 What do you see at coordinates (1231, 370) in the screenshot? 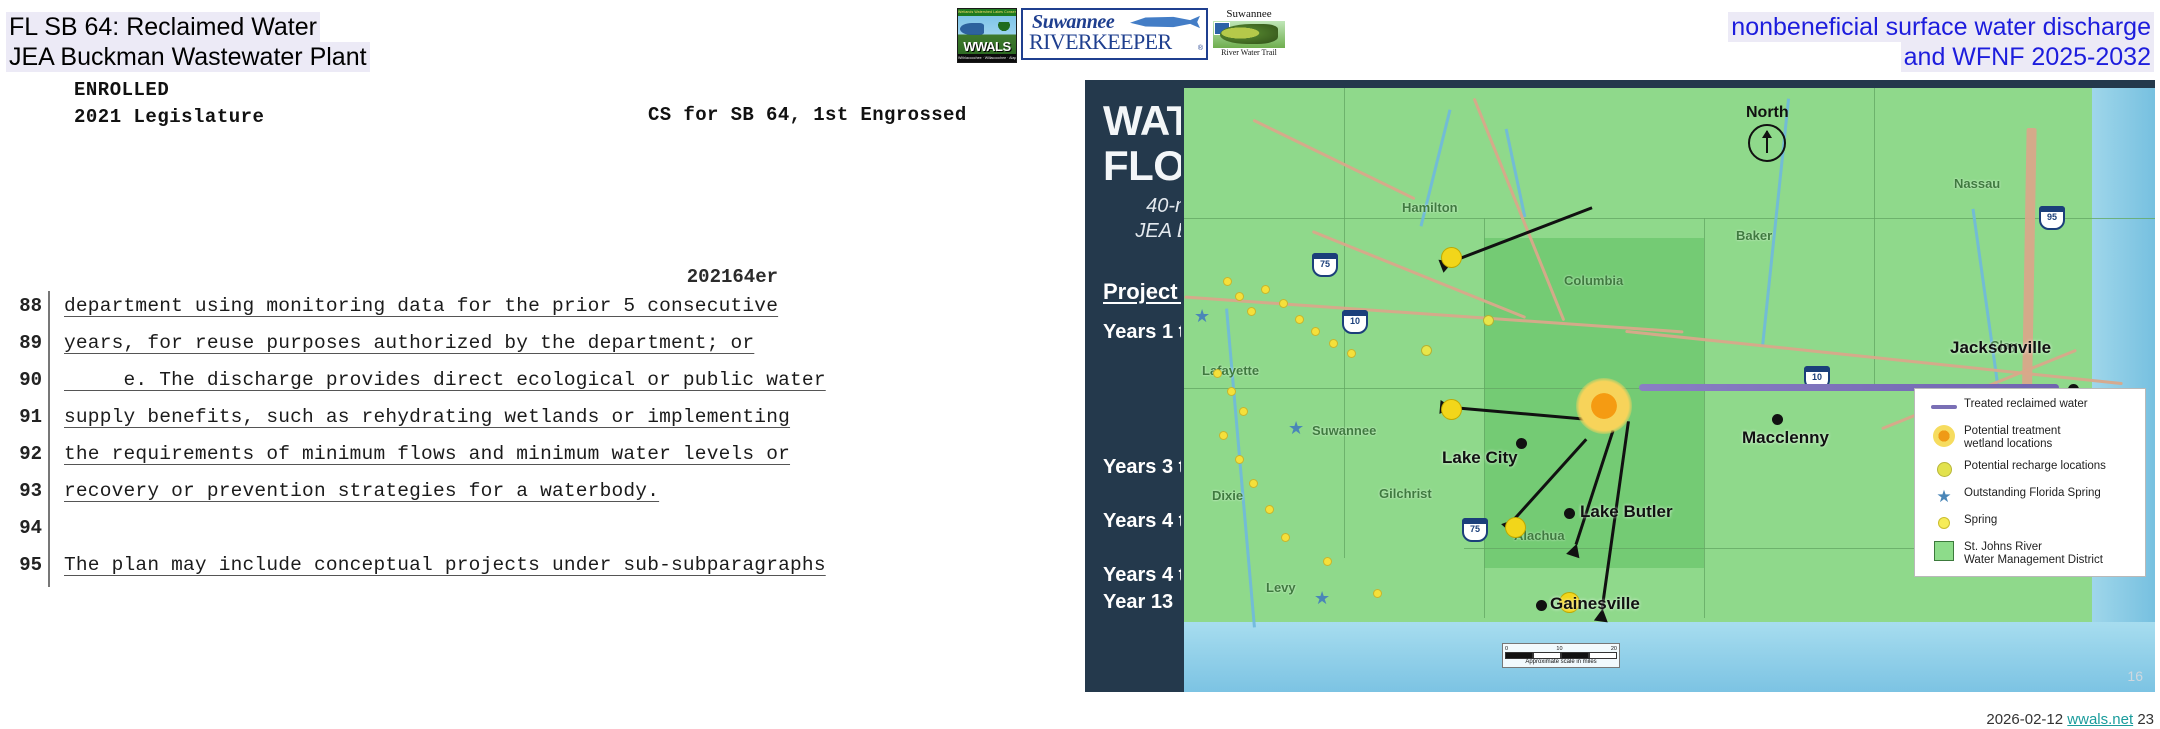
I see `county-label: Lafayette` at bounding box center [1231, 370].